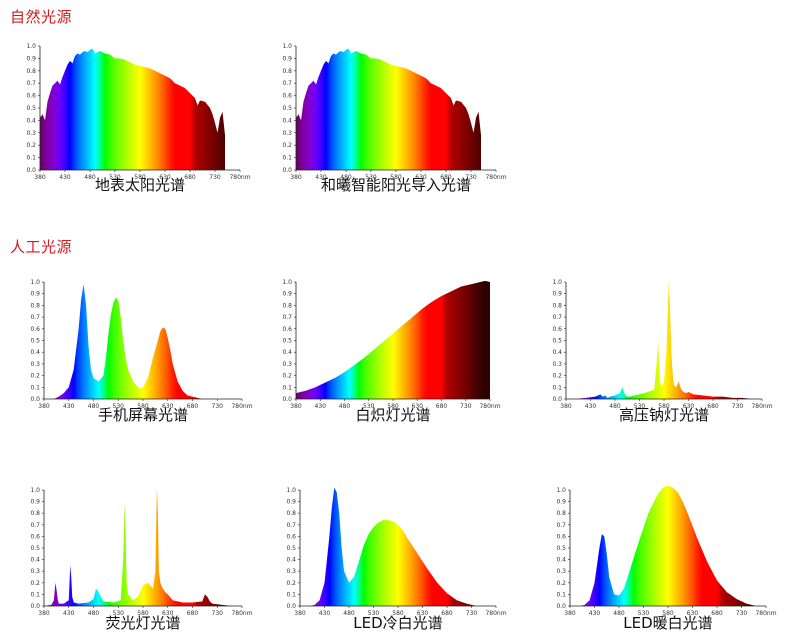 The width and height of the screenshot is (800, 644). Describe the element at coordinates (663, 415) in the screenshot. I see `chart-caption: 高压钠灯光谱` at that location.